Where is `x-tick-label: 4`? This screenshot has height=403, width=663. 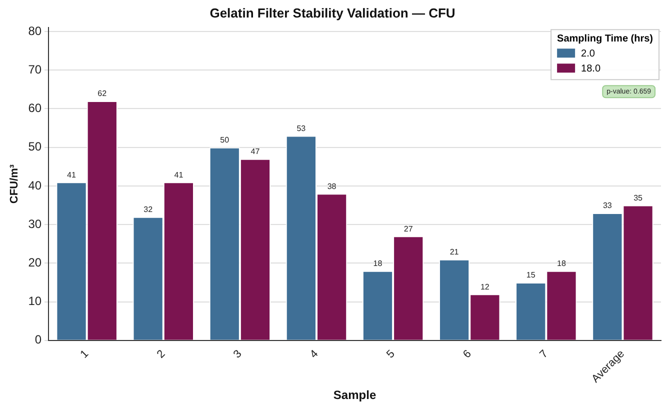
x-tick-label: 4 is located at coordinates (314, 354).